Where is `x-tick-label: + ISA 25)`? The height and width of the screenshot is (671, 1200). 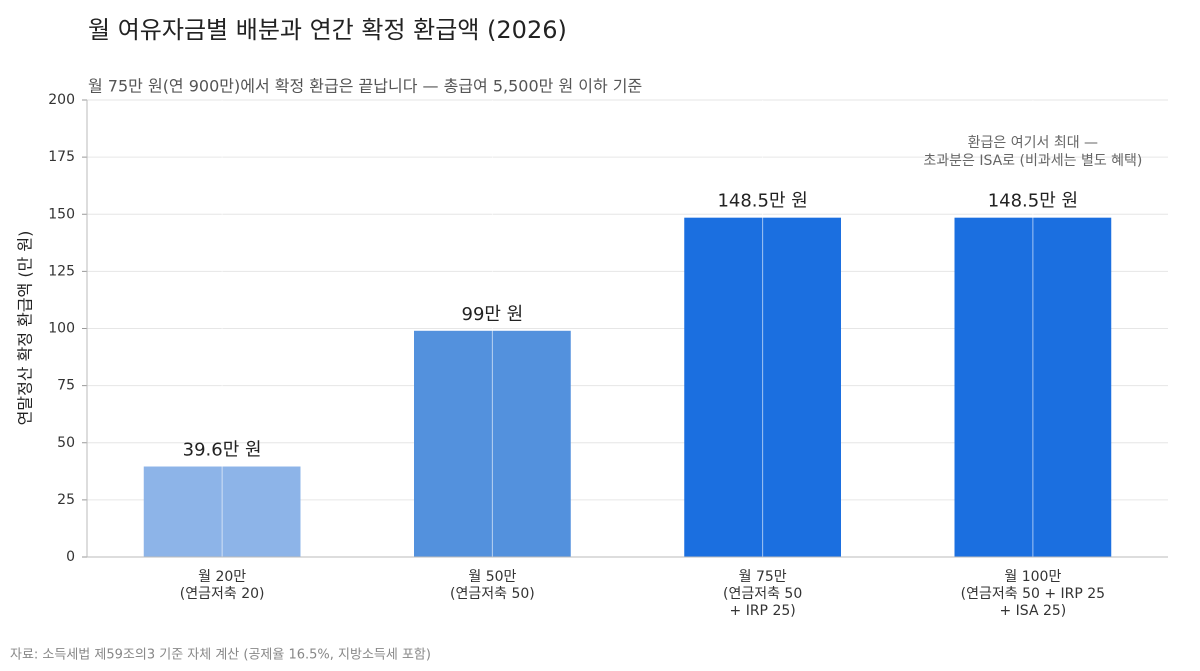
x-tick-label: + ISA 25) is located at coordinates (1032, 611).